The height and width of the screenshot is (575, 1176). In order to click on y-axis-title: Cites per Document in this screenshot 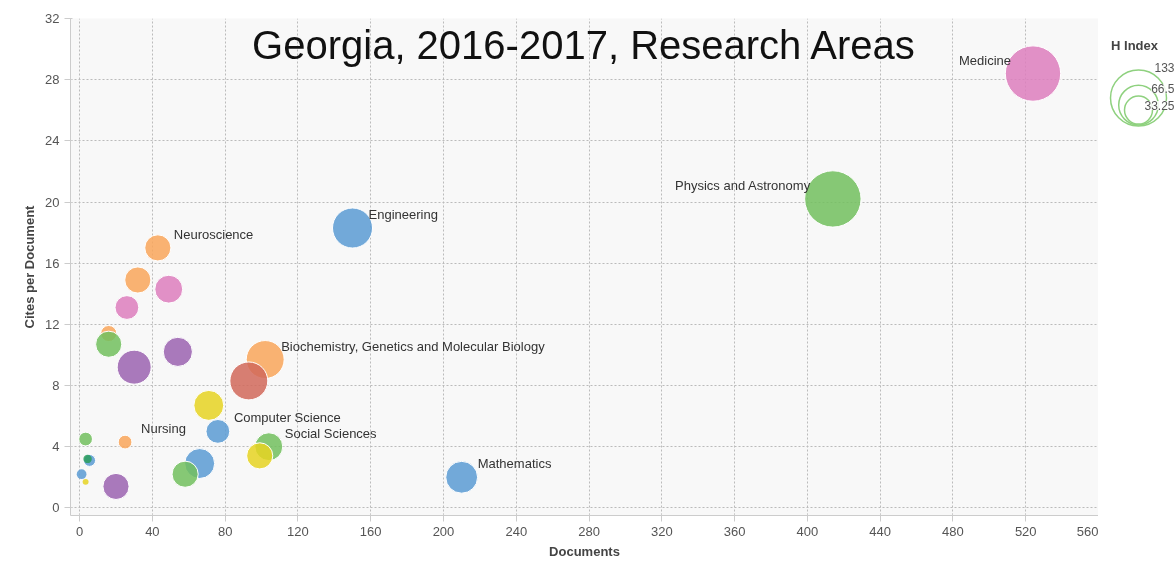, I will do `click(30, 266)`.